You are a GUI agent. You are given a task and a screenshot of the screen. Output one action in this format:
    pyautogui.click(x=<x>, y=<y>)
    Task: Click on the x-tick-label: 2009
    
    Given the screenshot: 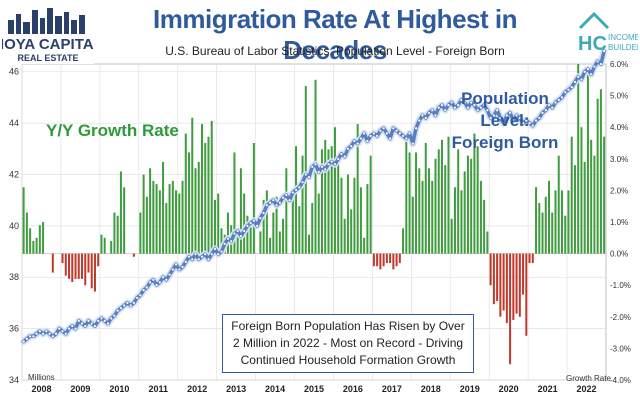 What is the action you would take?
    pyautogui.click(x=80, y=389)
    